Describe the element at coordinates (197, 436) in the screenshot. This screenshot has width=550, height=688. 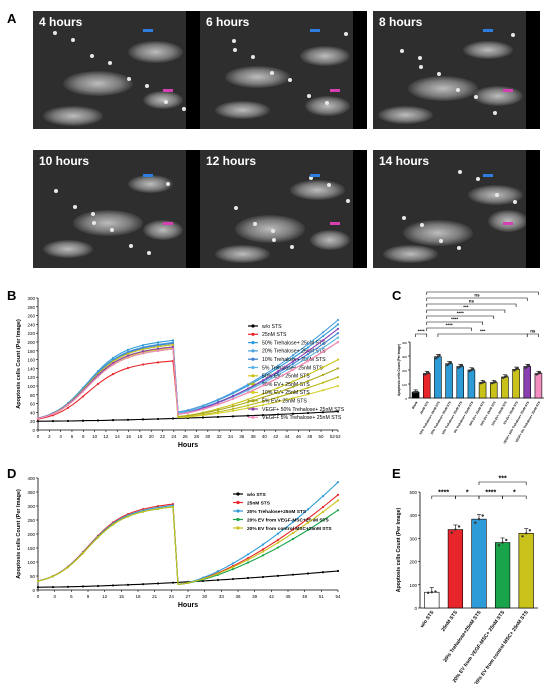
I see `x-tick-label: 28` at that location.